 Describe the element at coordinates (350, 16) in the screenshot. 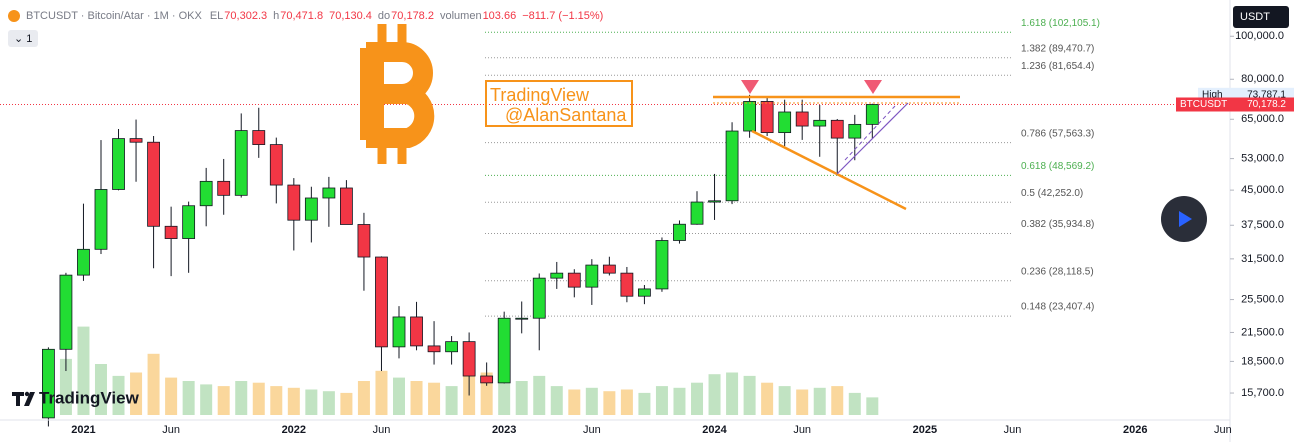

I see `legend-value: 70,130.4` at that location.